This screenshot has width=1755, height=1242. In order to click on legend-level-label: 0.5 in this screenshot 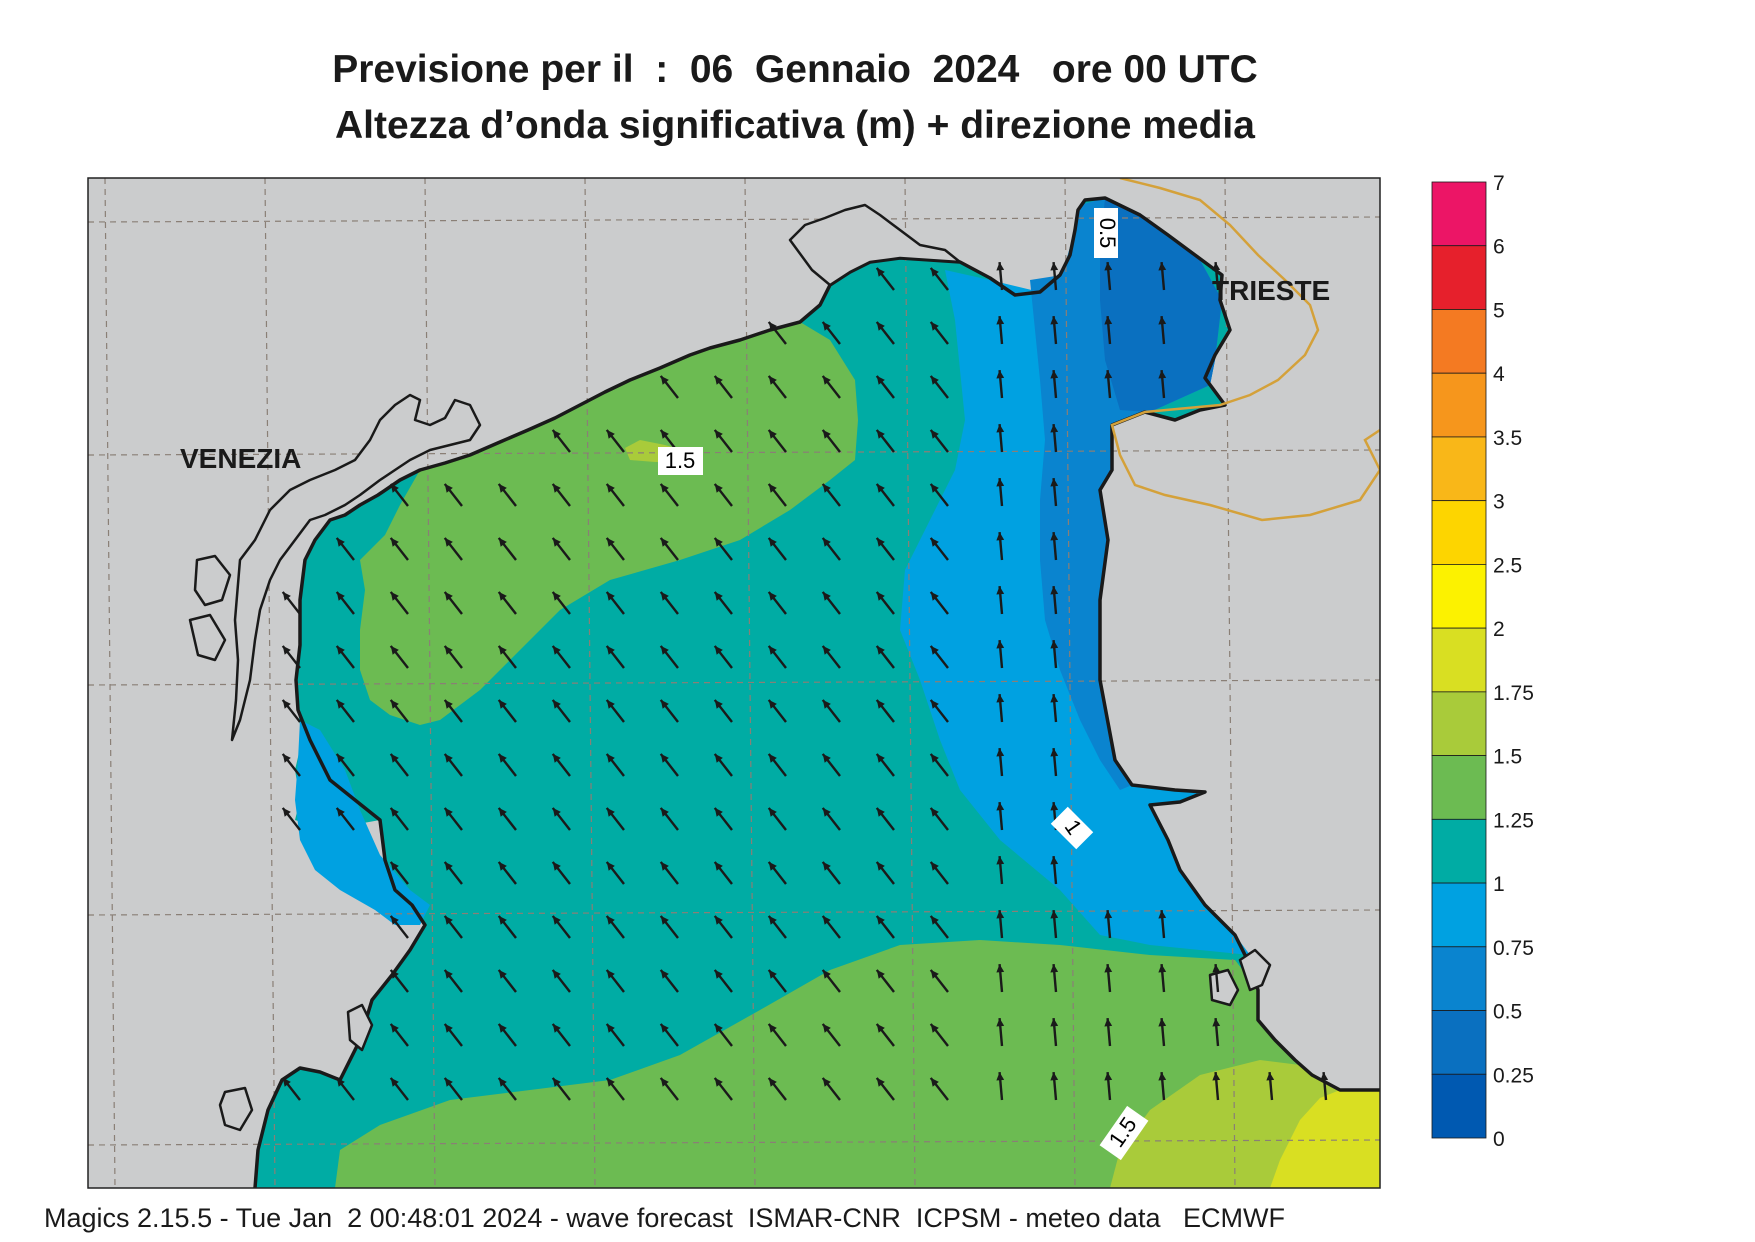, I will do `click(1507, 1012)`.